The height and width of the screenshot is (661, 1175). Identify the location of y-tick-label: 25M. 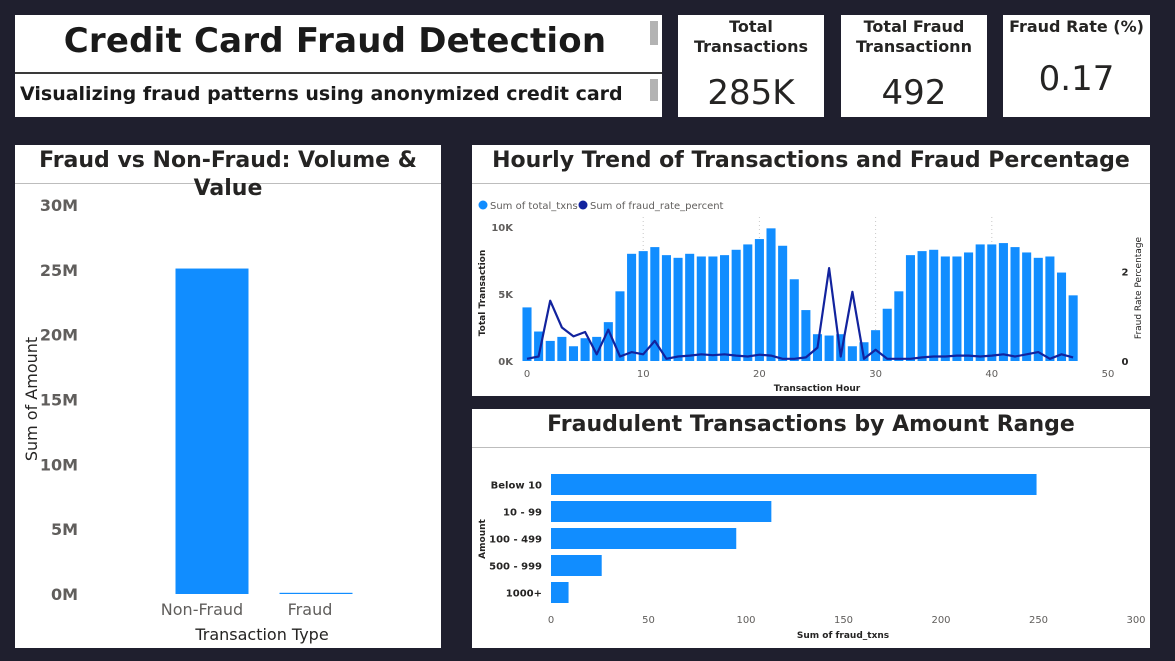
(59, 270).